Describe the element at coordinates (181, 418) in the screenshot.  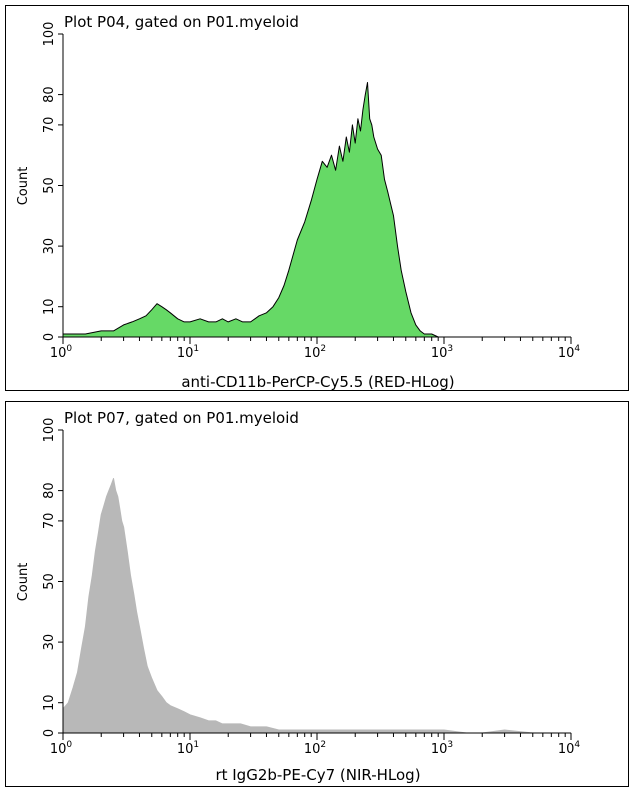
I see `chart-title: Plot P07, gated on P01.myeloid` at that location.